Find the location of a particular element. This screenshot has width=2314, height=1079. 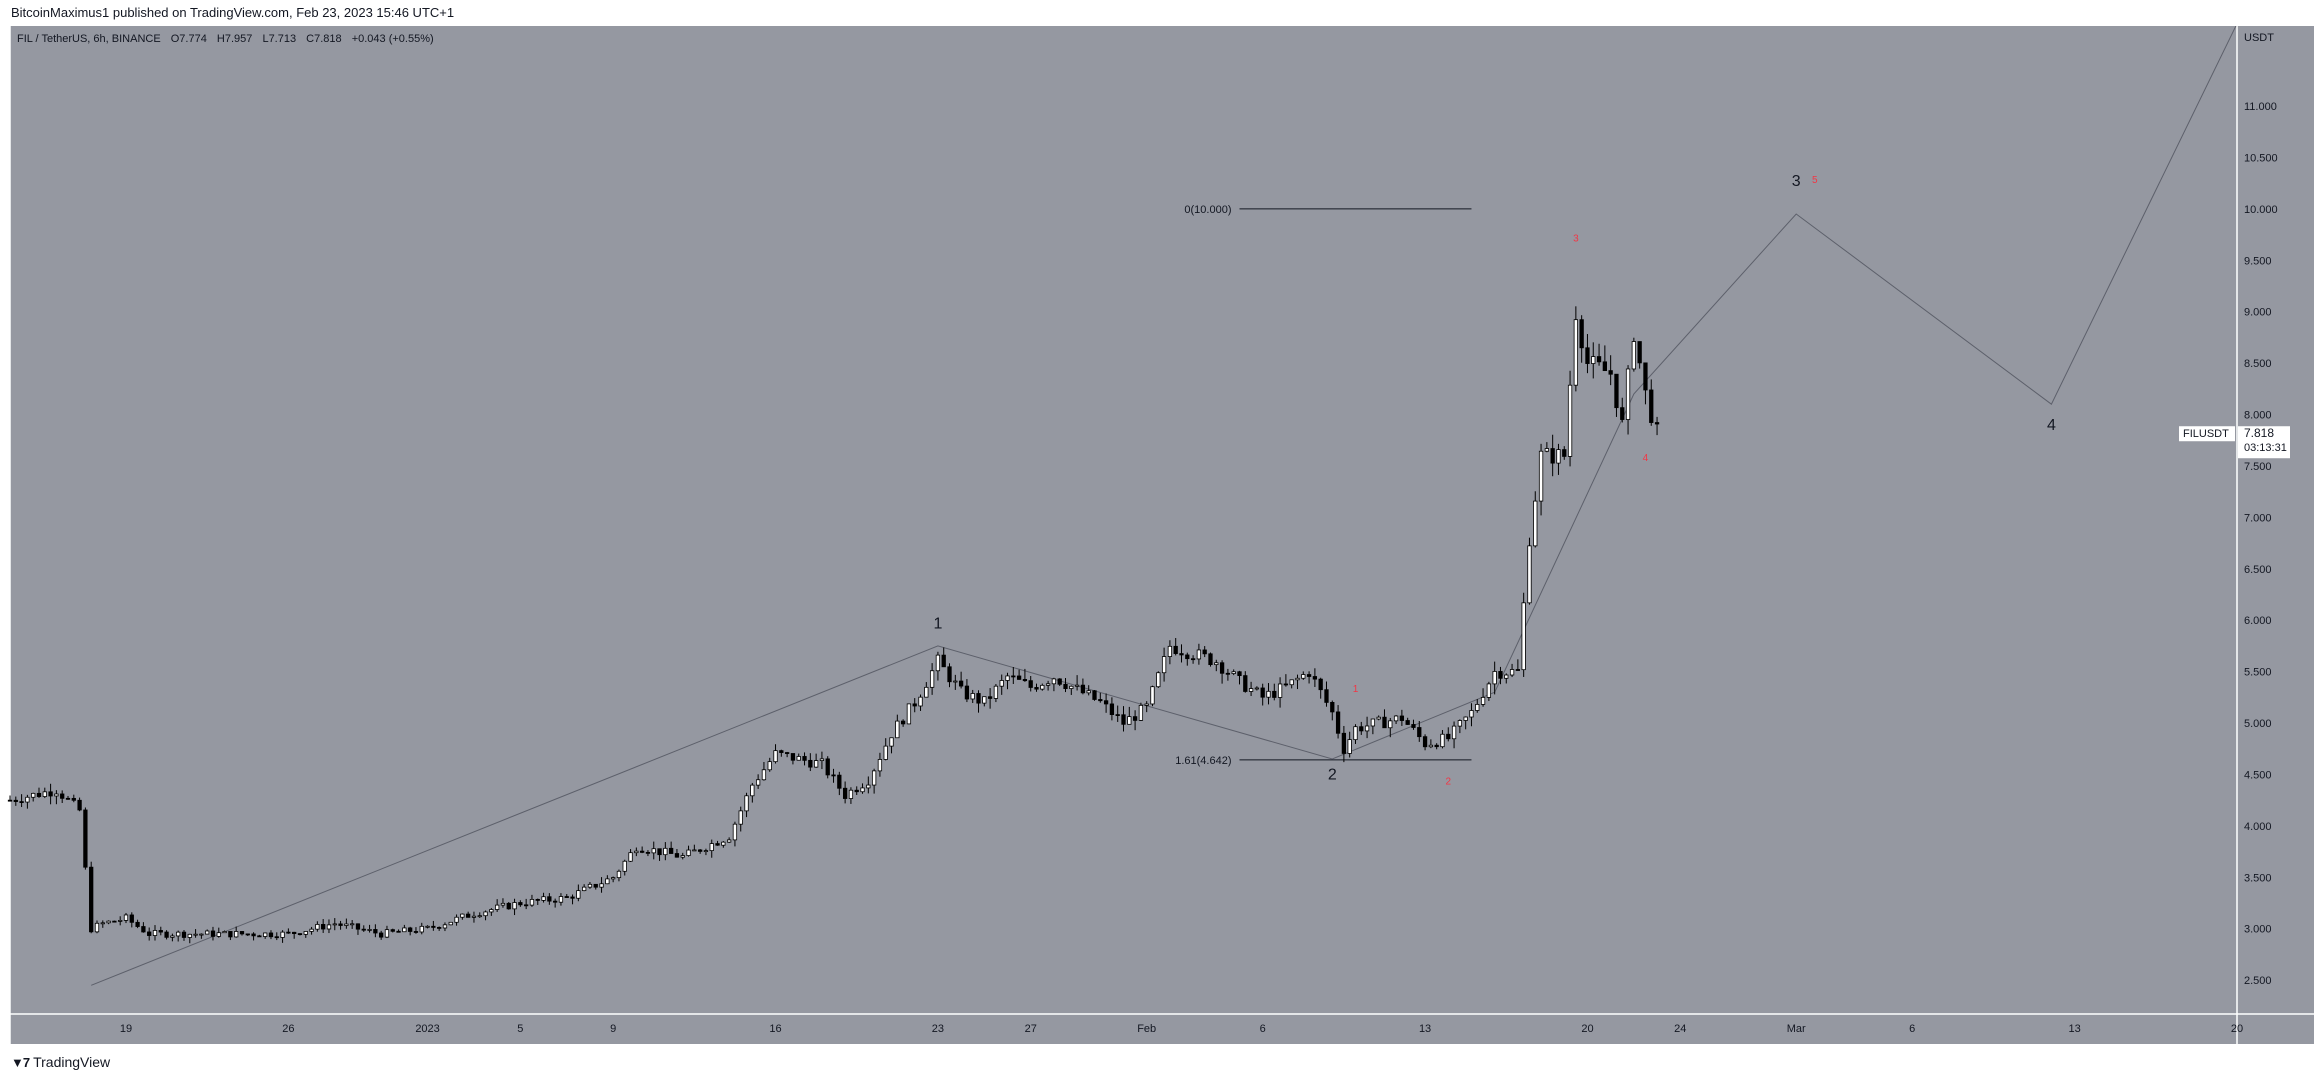

fib-level-label: 1.61(4.642) is located at coordinates (1203, 761).